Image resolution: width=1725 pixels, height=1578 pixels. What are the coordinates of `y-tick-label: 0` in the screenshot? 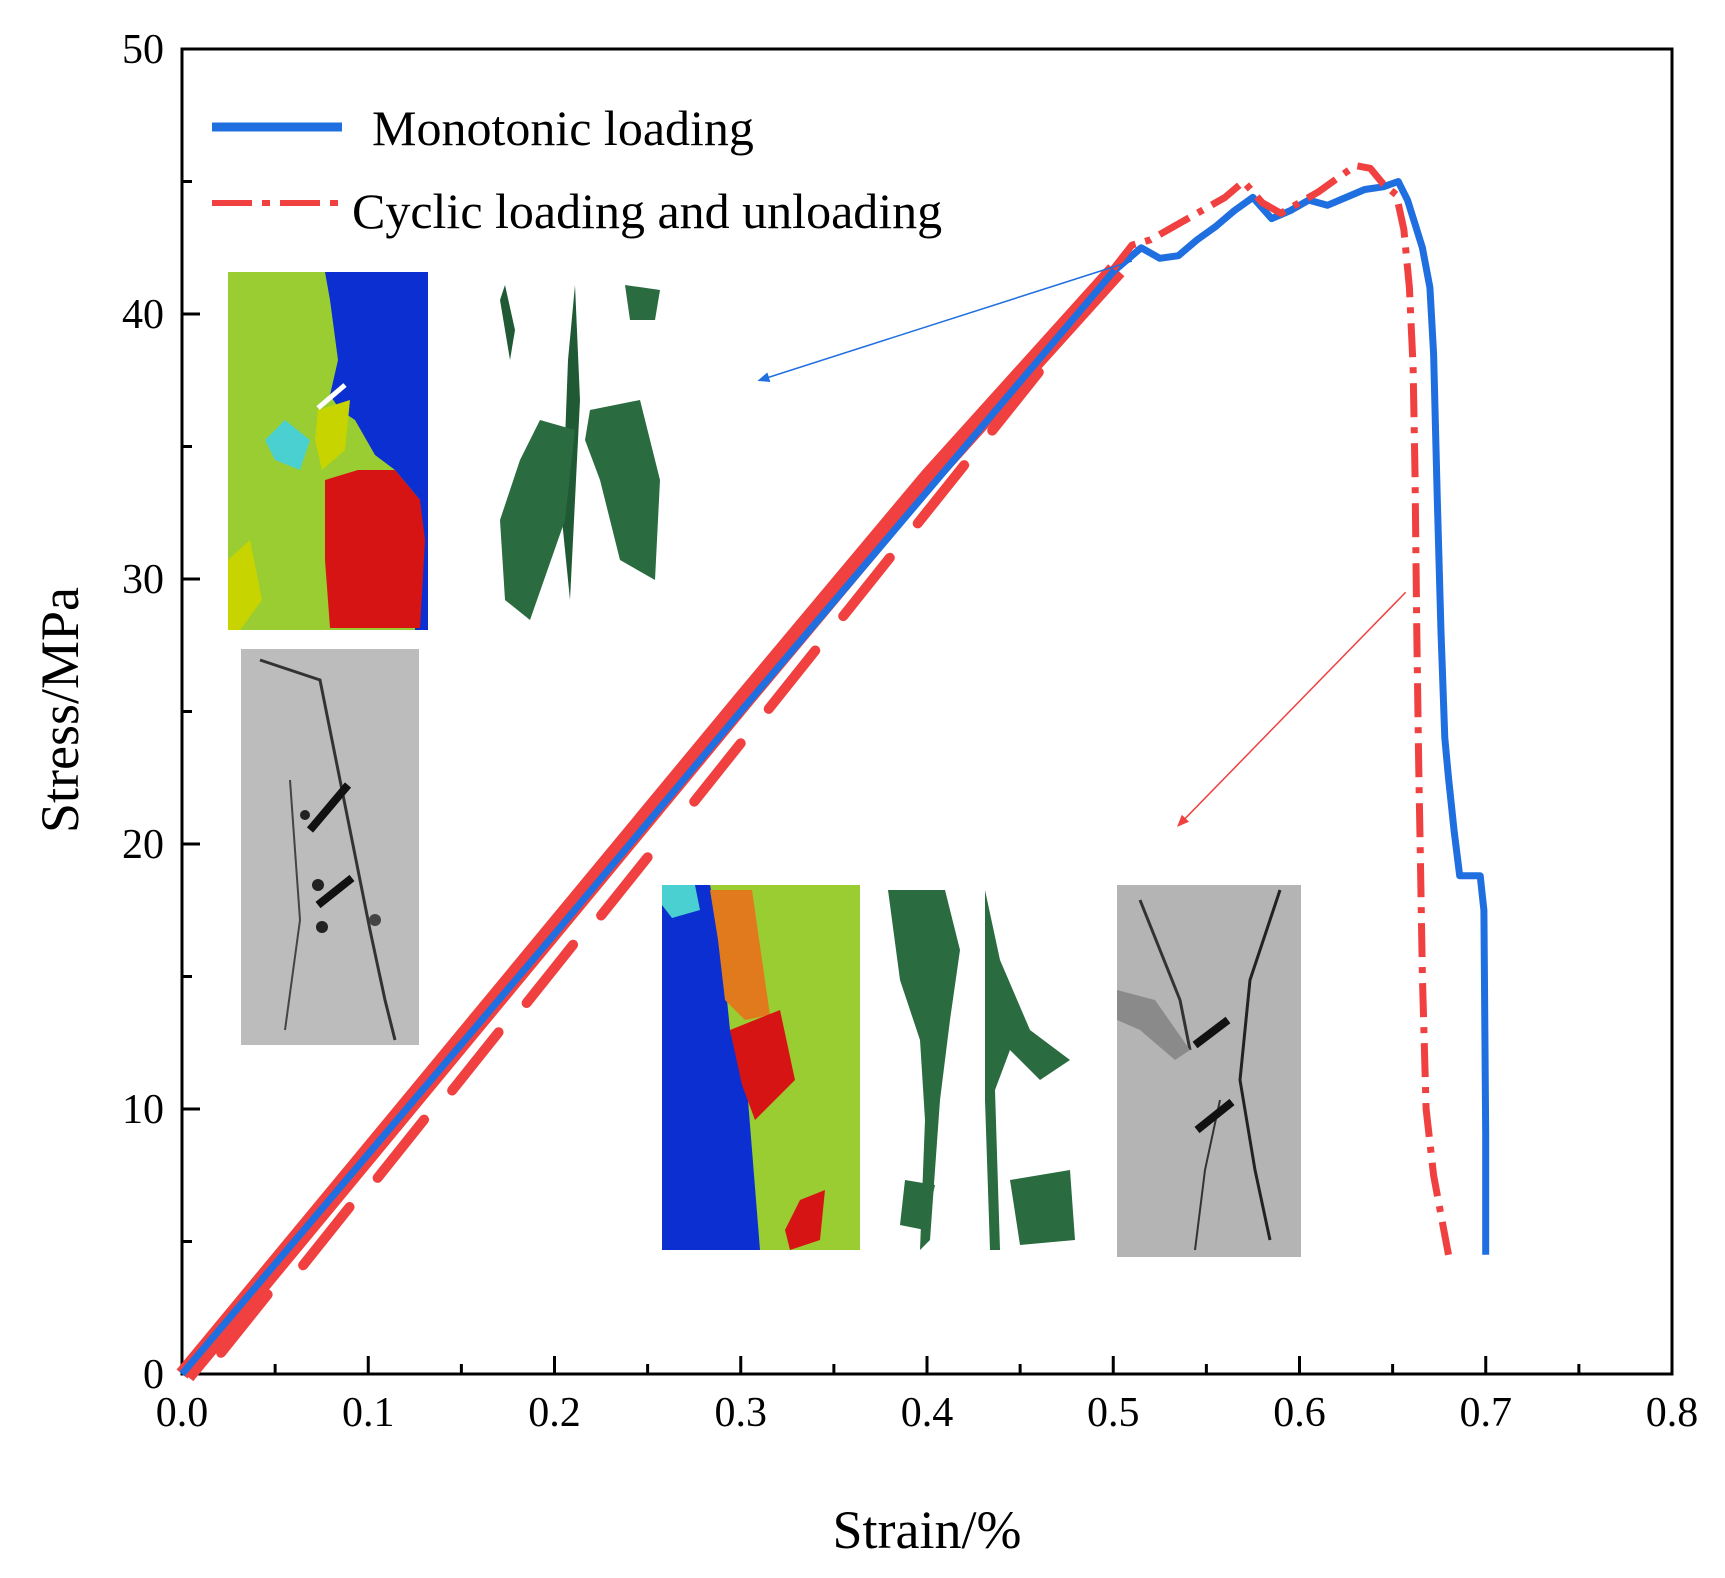 It's located at (153, 1375).